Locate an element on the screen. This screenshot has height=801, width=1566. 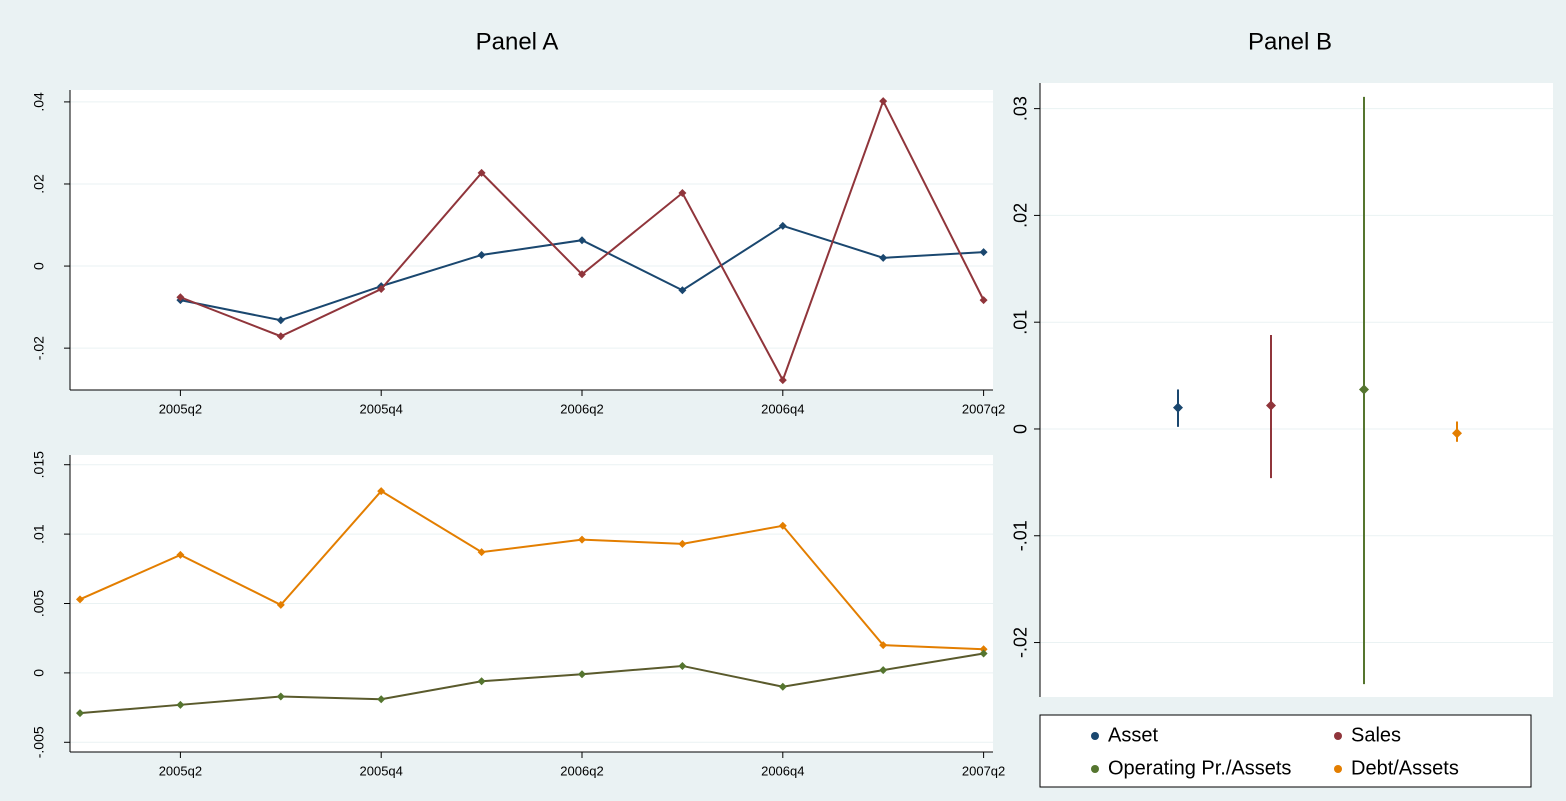
panel-title: Panel A is located at coordinates (517, 41).